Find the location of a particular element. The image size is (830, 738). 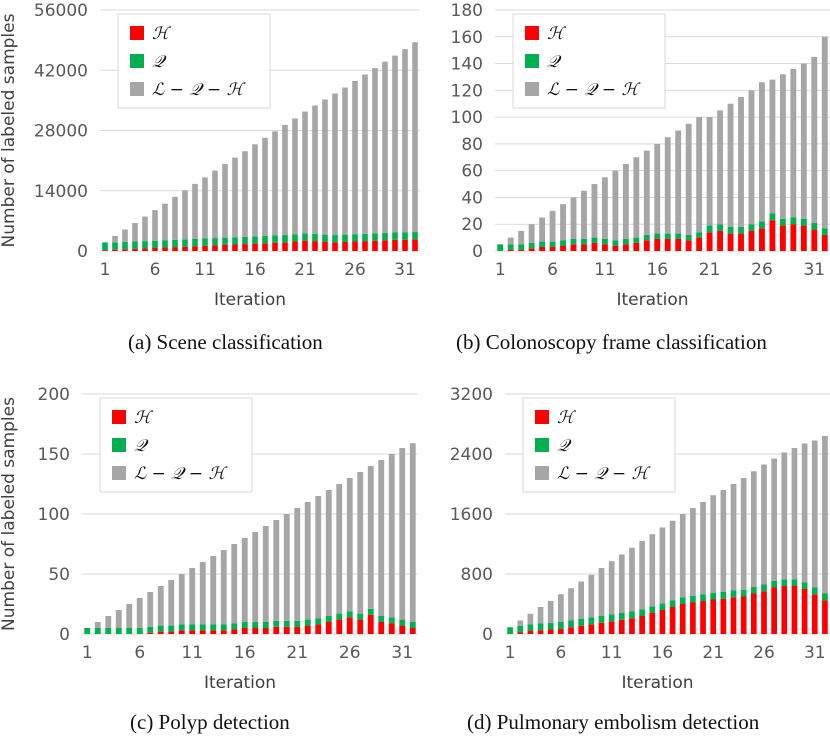

x-tick-label: 11 is located at coordinates (605, 270).